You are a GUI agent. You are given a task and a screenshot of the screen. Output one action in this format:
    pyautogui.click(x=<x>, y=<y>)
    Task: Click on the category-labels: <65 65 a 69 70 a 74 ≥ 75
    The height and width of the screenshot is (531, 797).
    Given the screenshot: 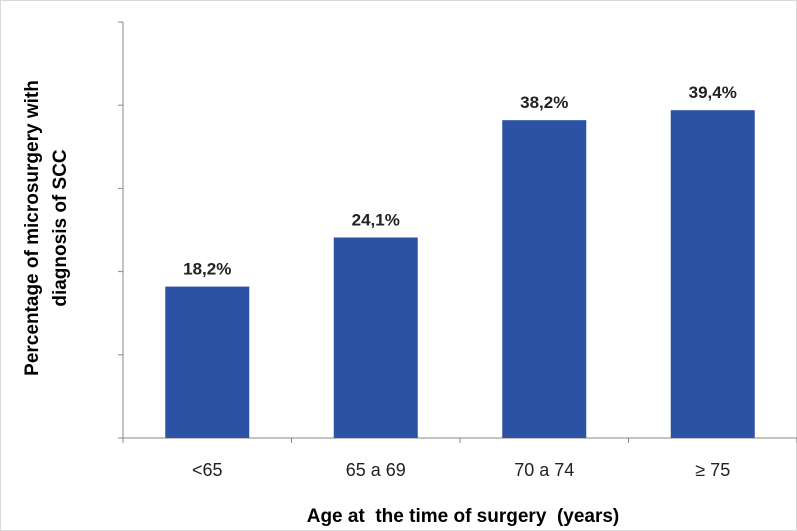 What is the action you would take?
    pyautogui.click(x=461, y=470)
    